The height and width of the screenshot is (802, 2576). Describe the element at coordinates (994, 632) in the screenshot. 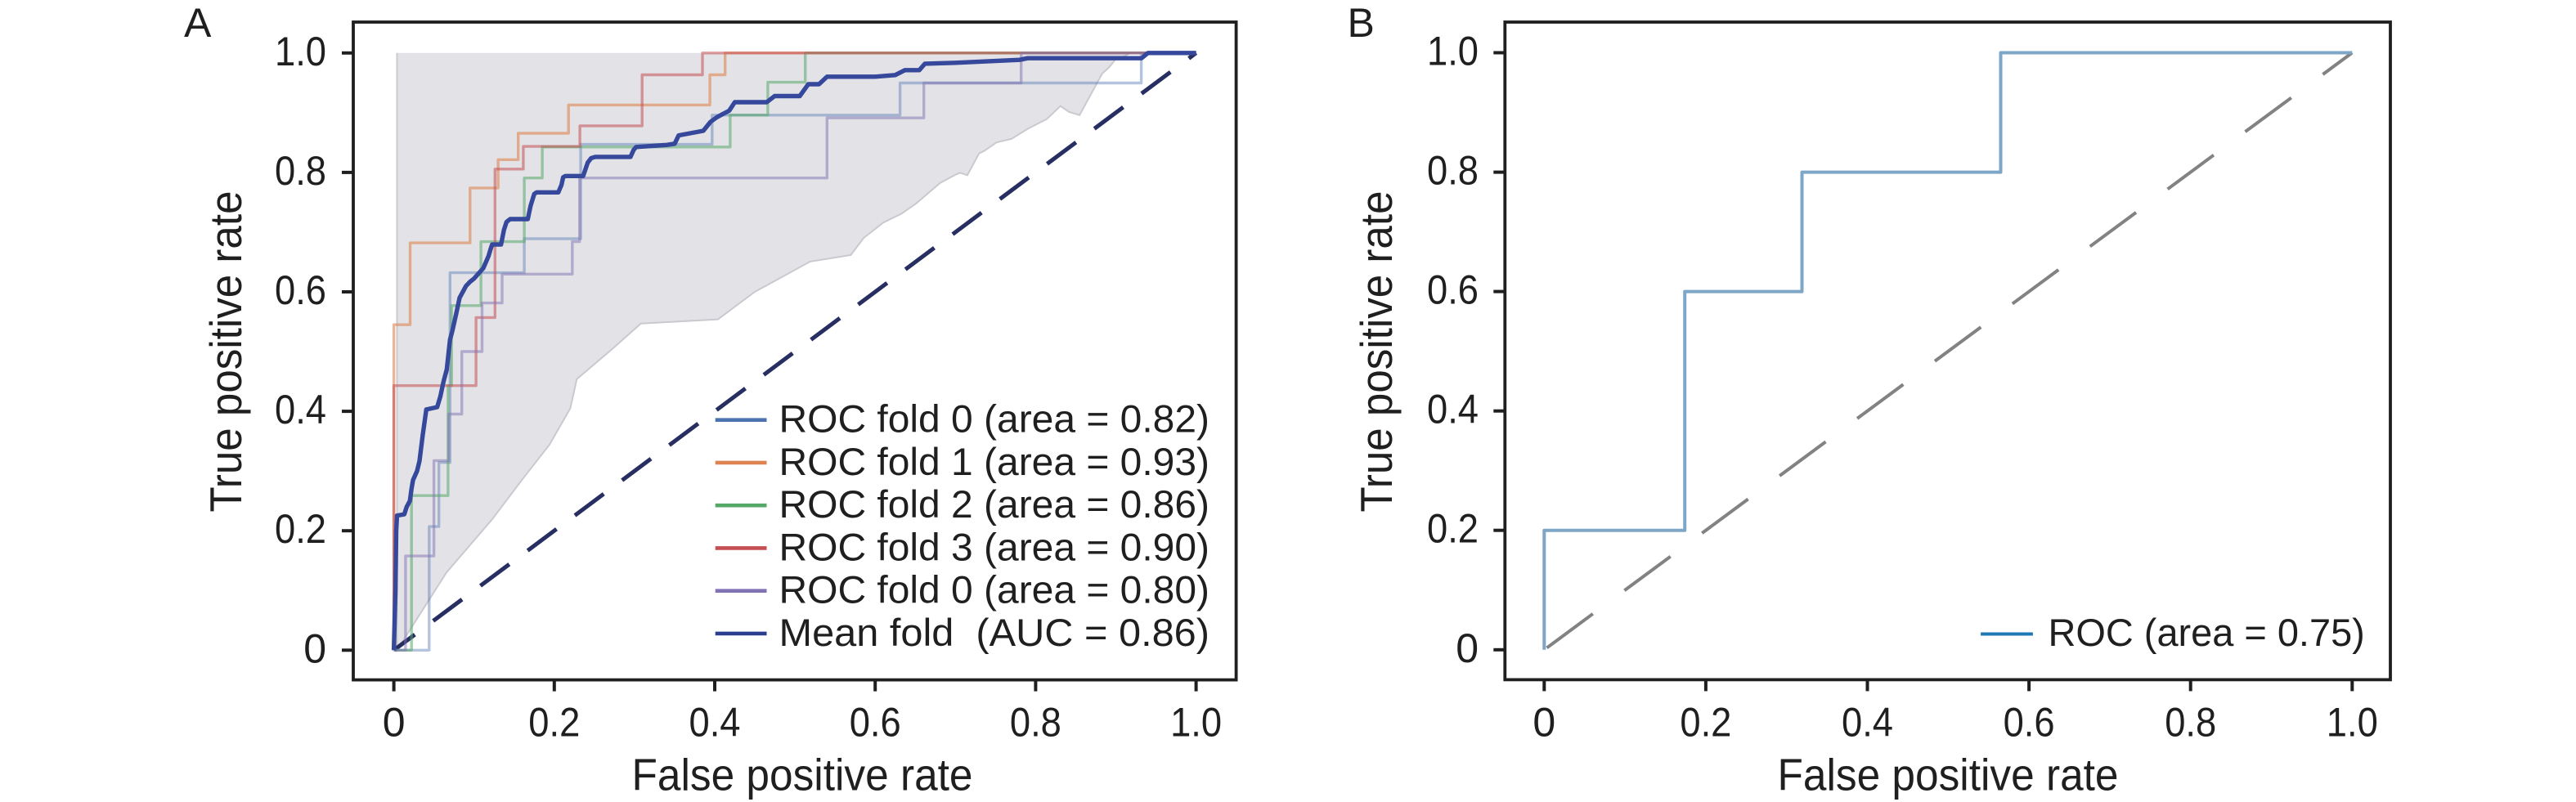

I see `svg-text: Mean fold (AUC = 0.86)` at that location.